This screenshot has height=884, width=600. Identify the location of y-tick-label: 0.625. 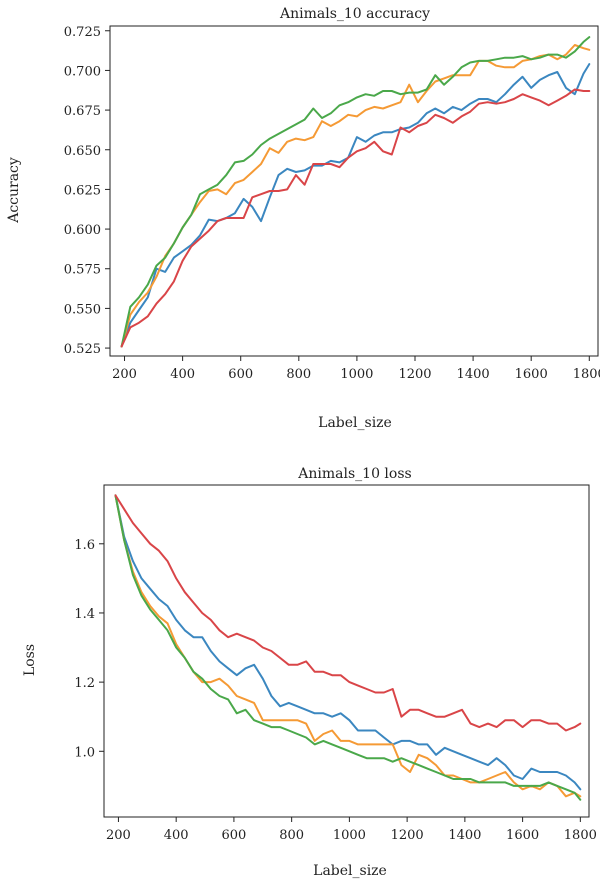
(82, 190).